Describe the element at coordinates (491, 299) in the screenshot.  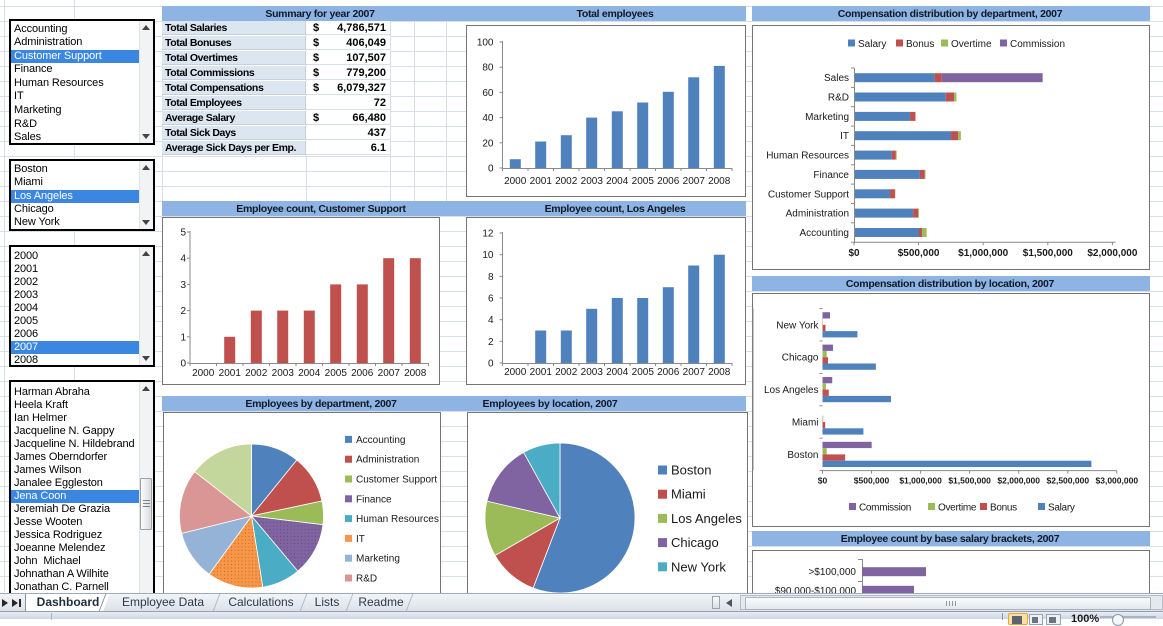
I see `svg-text: 6` at that location.